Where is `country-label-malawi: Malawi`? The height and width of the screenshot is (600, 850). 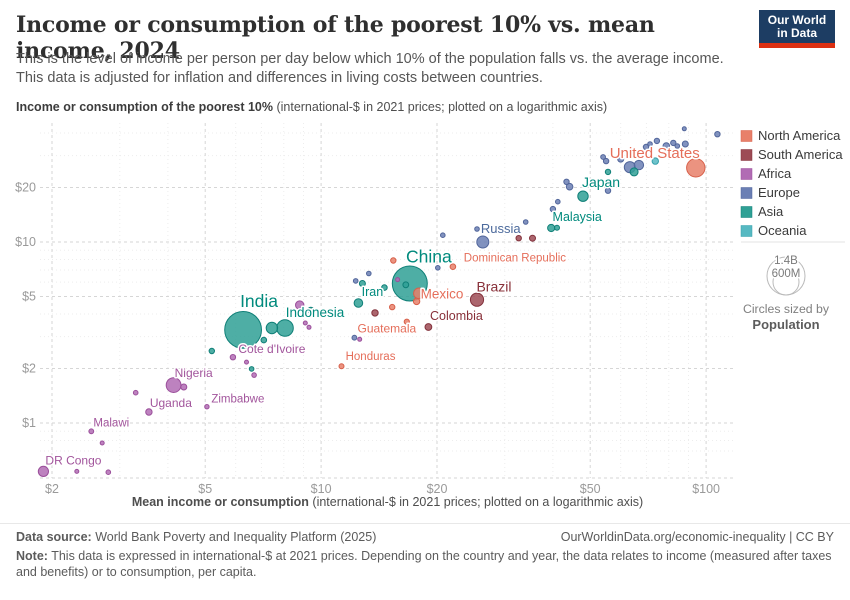 country-label-malawi: Malawi is located at coordinates (111, 423).